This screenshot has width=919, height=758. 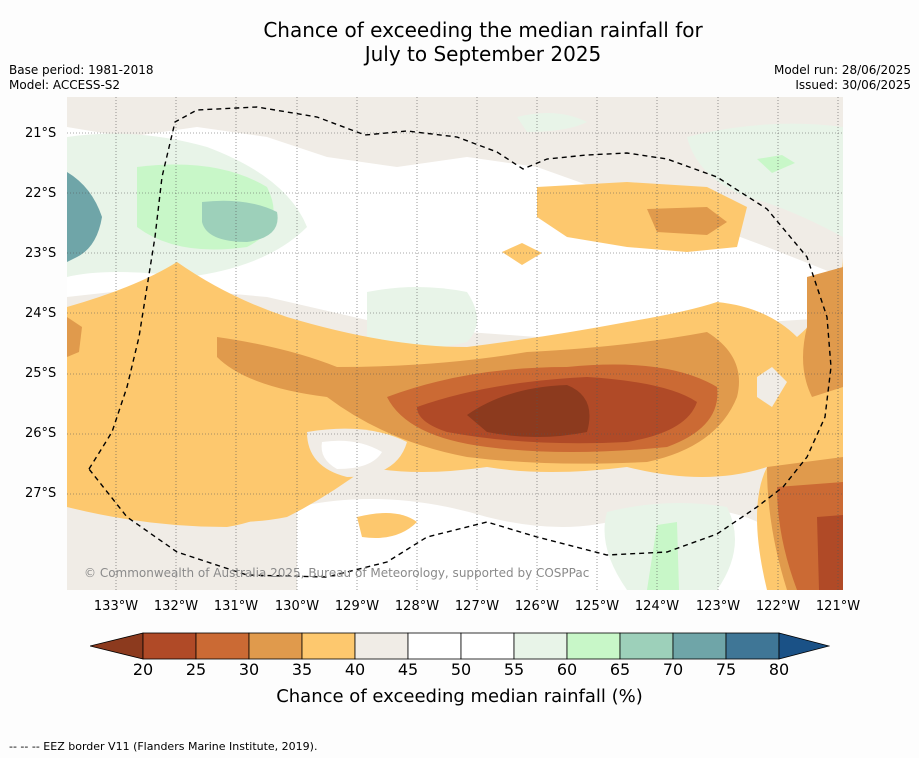 What do you see at coordinates (726, 669) in the screenshot?
I see `colorbar-tick-label: 75` at bounding box center [726, 669].